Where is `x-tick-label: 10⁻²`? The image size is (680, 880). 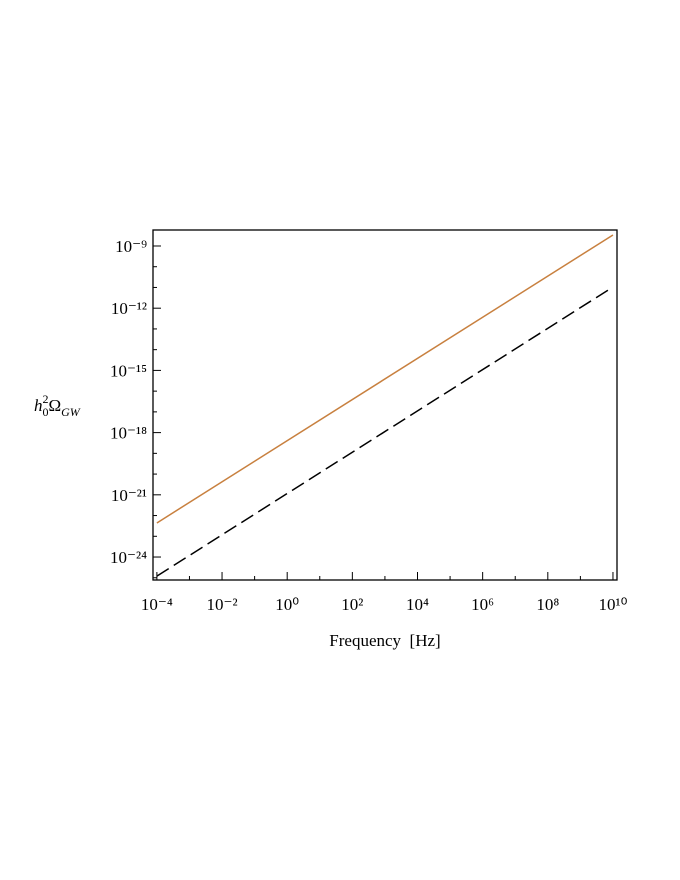 x-tick-label: 10⁻² is located at coordinates (221, 604).